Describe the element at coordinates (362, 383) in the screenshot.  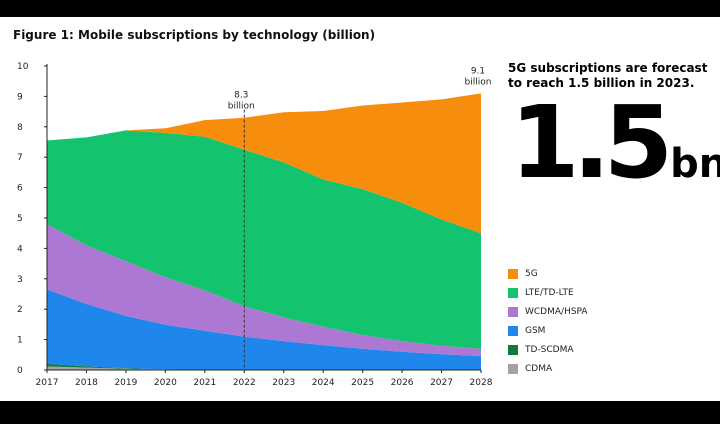
I see `x-tick-label: 2025` at that location.